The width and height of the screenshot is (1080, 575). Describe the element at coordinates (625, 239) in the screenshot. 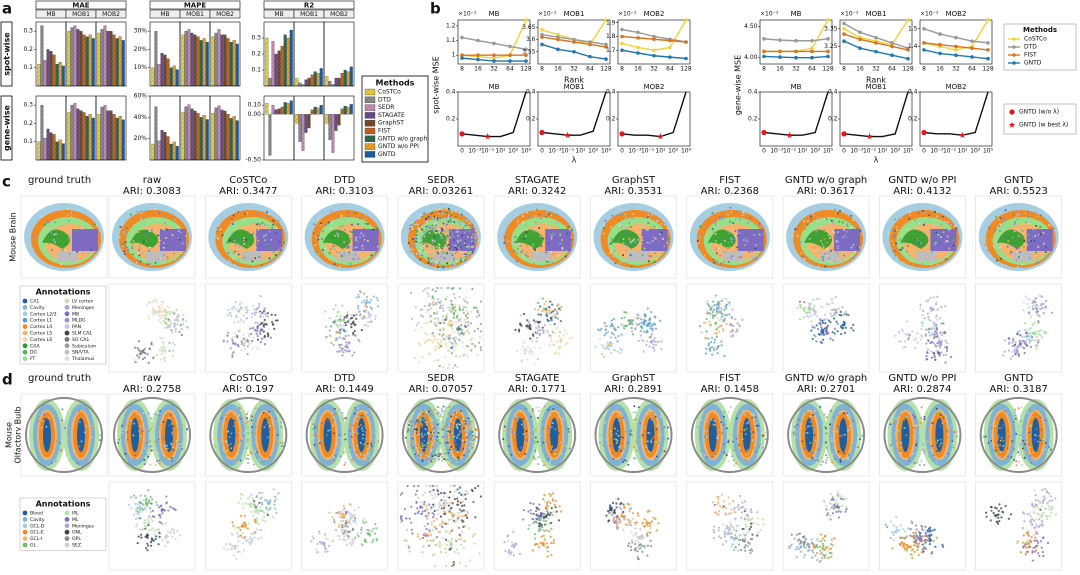

I see `tissue-region` at that location.